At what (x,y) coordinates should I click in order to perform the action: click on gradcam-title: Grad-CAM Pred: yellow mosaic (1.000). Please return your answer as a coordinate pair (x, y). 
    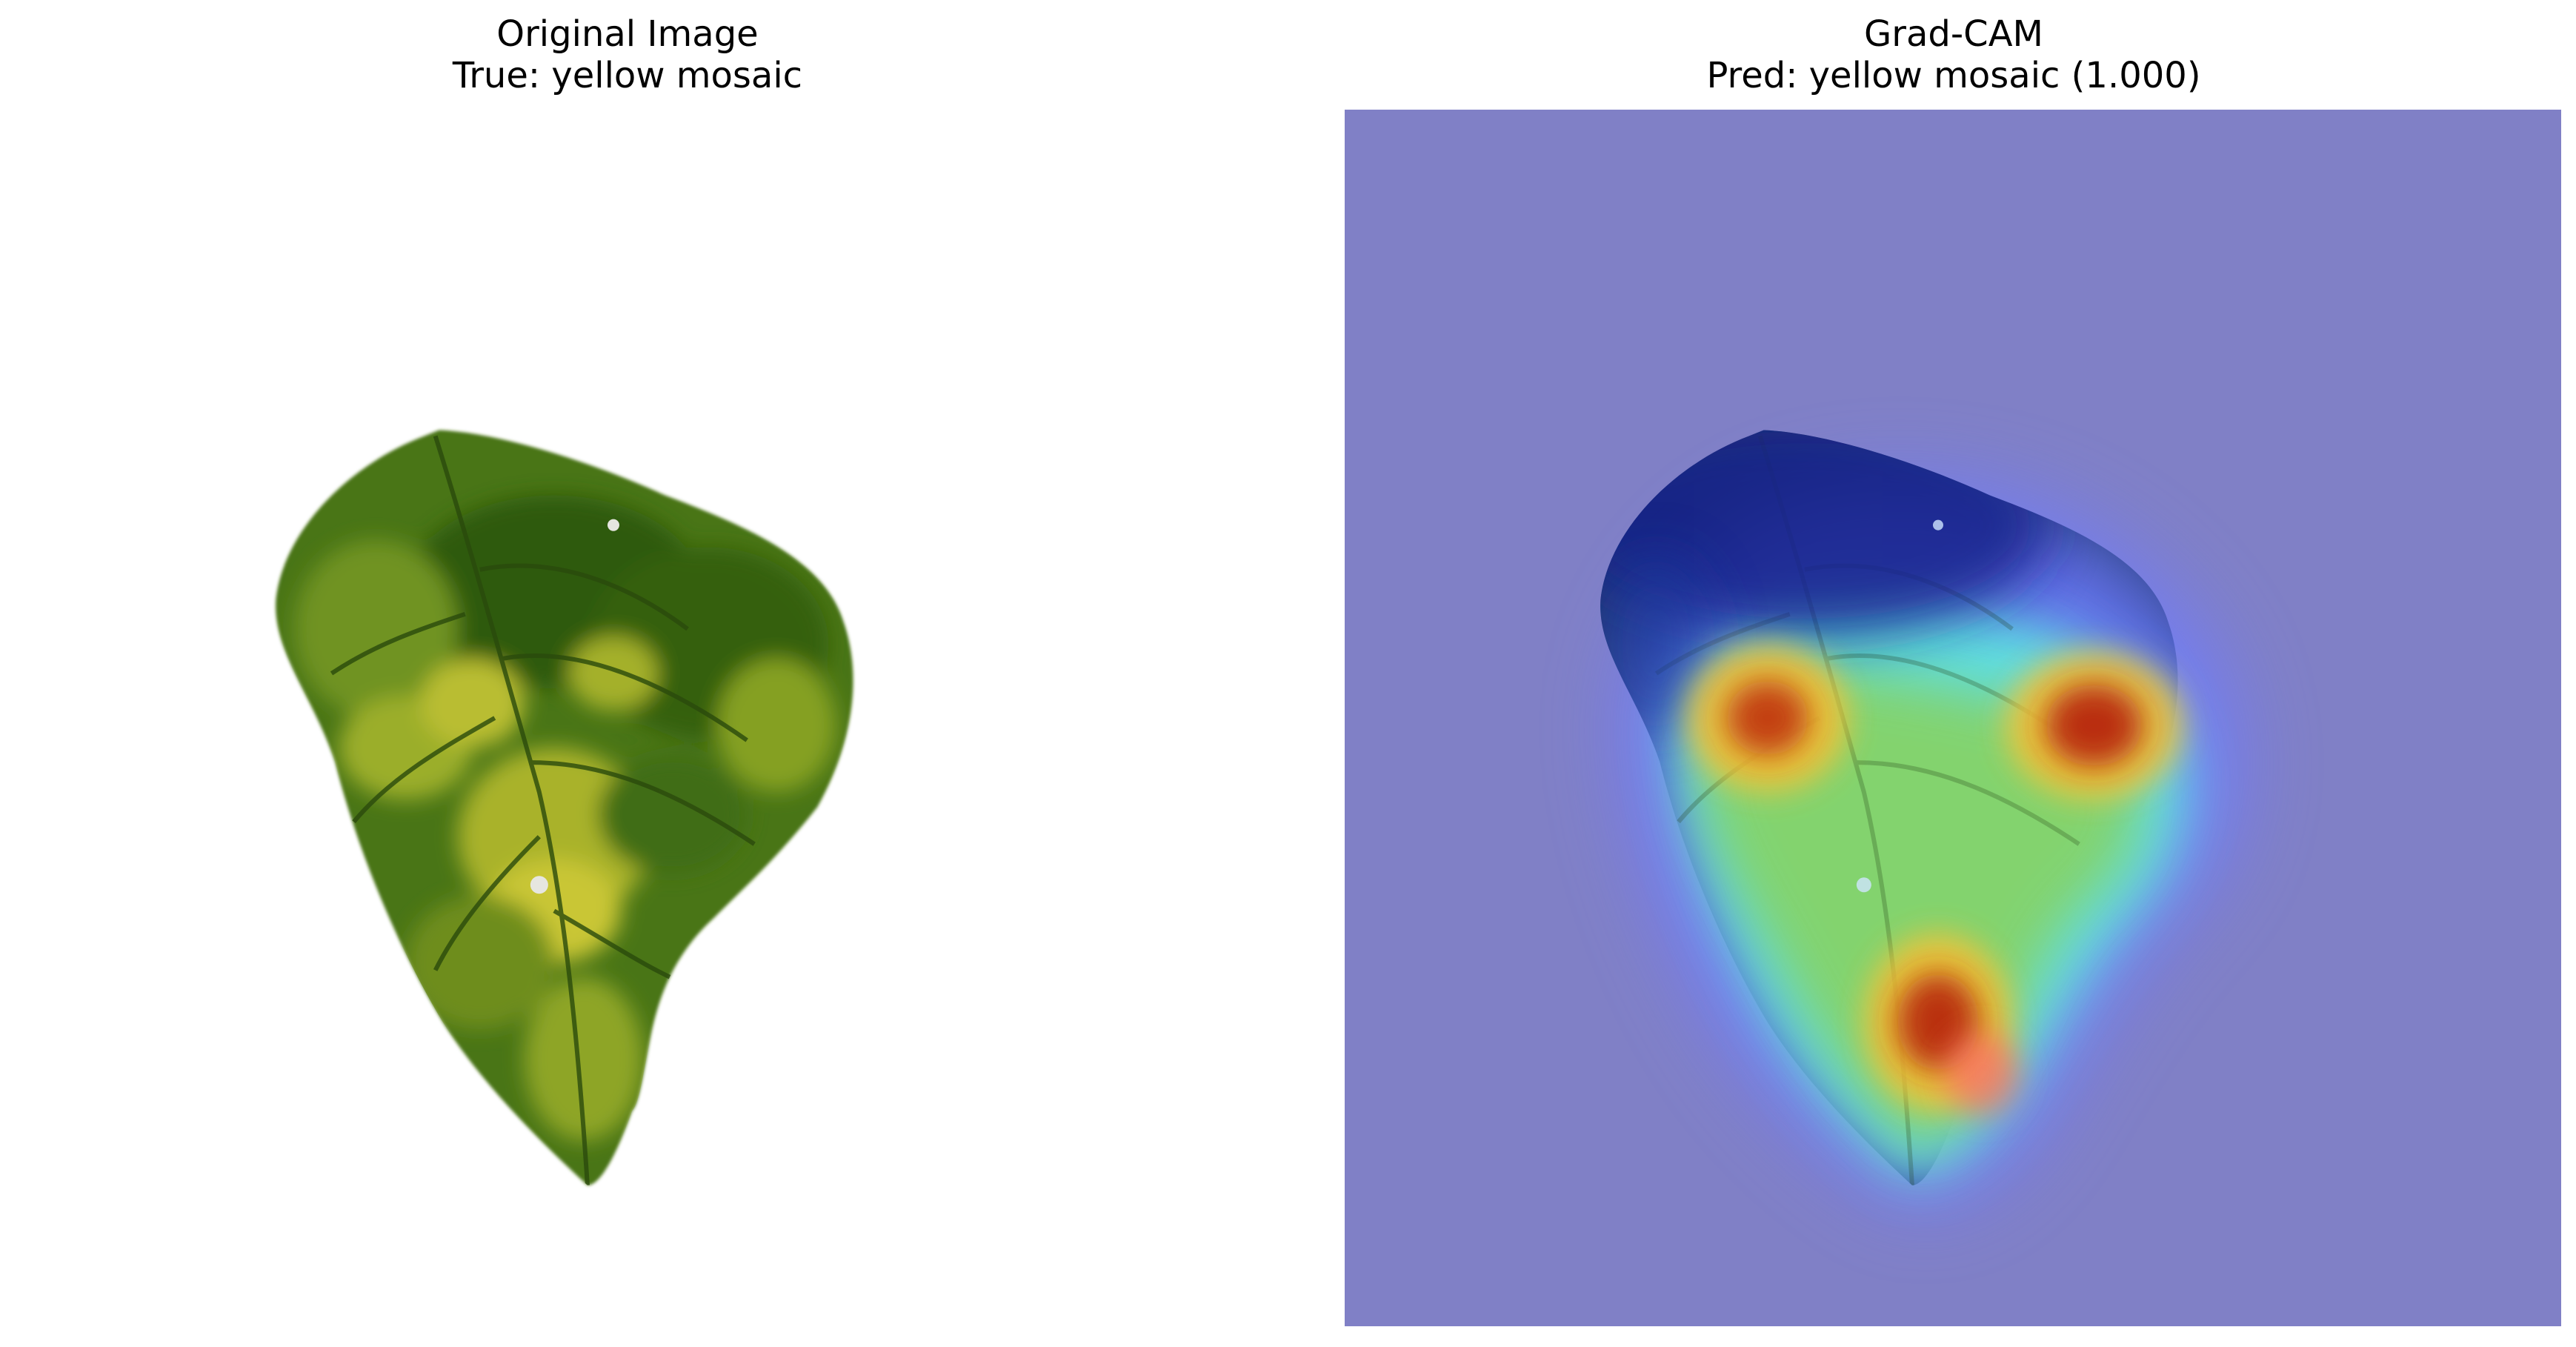
    Looking at the image, I should click on (1953, 54).